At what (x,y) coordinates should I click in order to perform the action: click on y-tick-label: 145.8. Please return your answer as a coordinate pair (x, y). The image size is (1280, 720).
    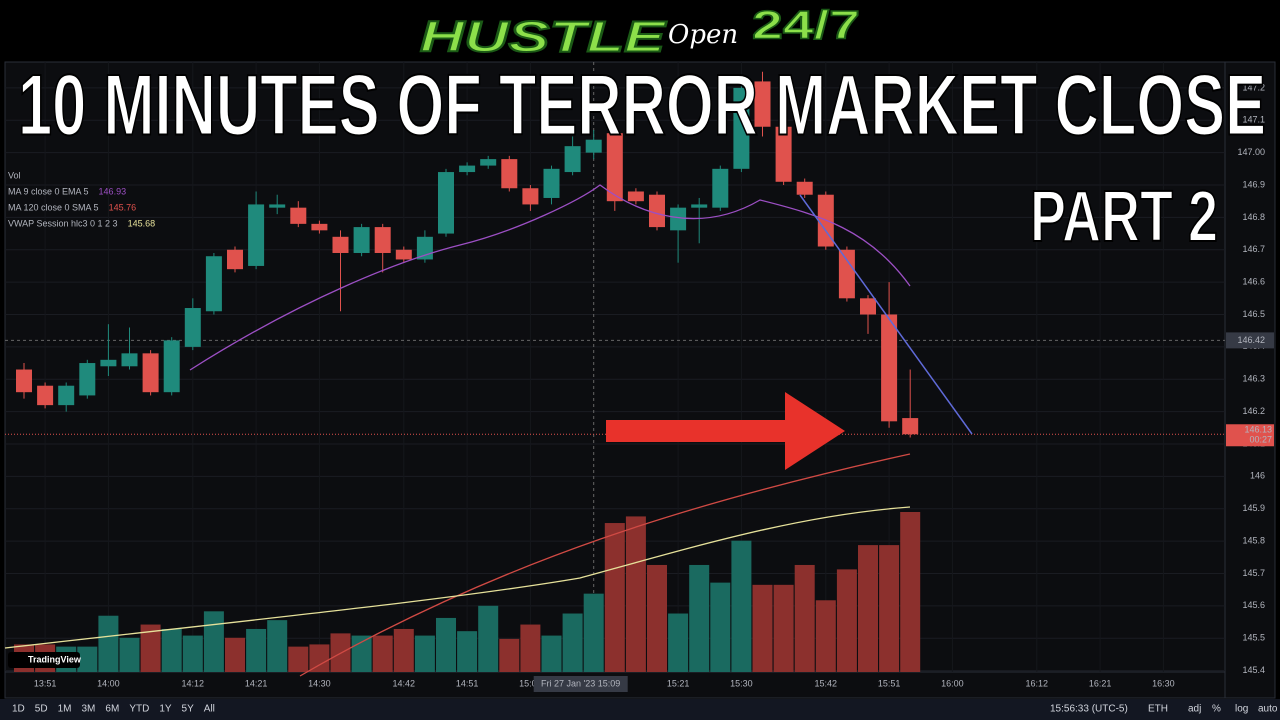
    Looking at the image, I should click on (1253, 540).